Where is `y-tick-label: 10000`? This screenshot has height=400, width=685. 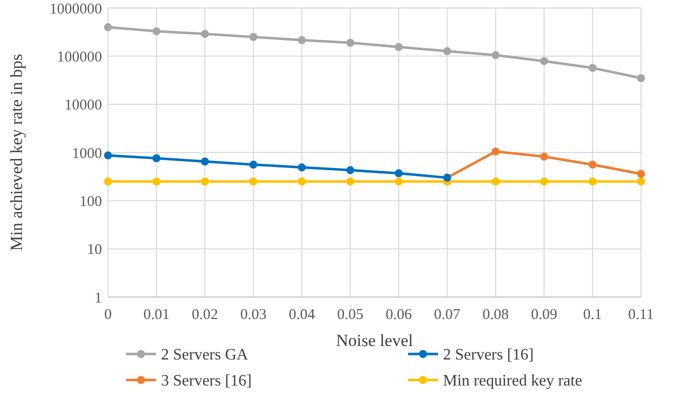
y-tick-label: 10000 is located at coordinates (83, 106).